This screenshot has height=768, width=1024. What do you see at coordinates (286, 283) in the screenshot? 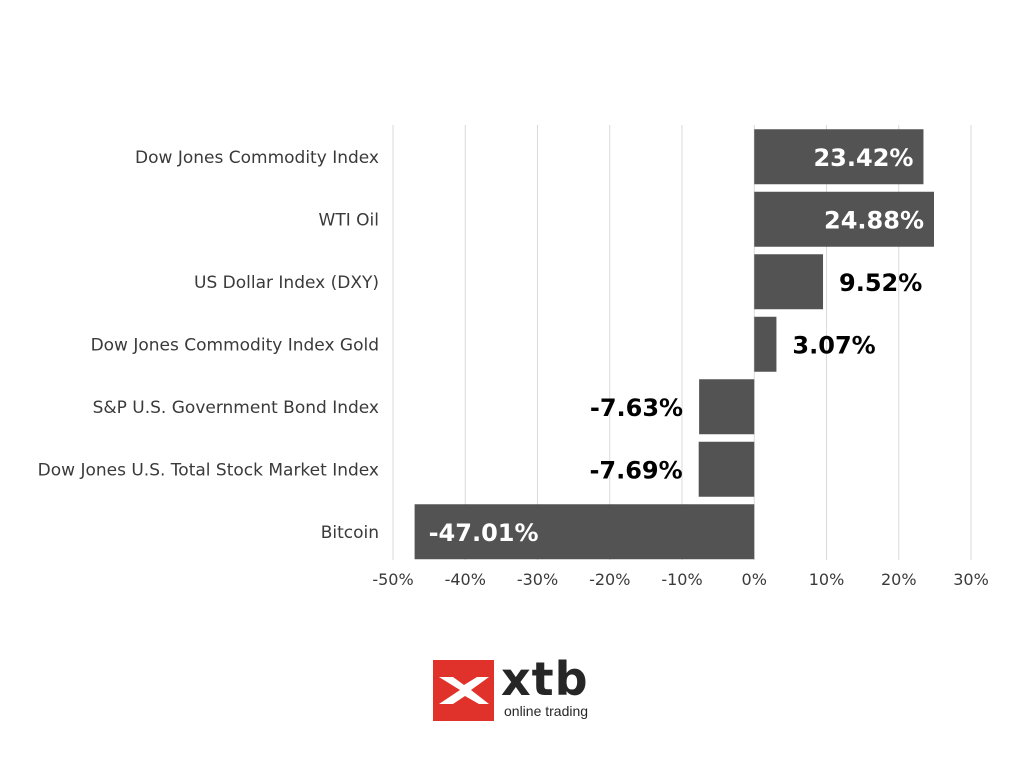
I see `category-label: US Dollar Index (DXY)` at bounding box center [286, 283].